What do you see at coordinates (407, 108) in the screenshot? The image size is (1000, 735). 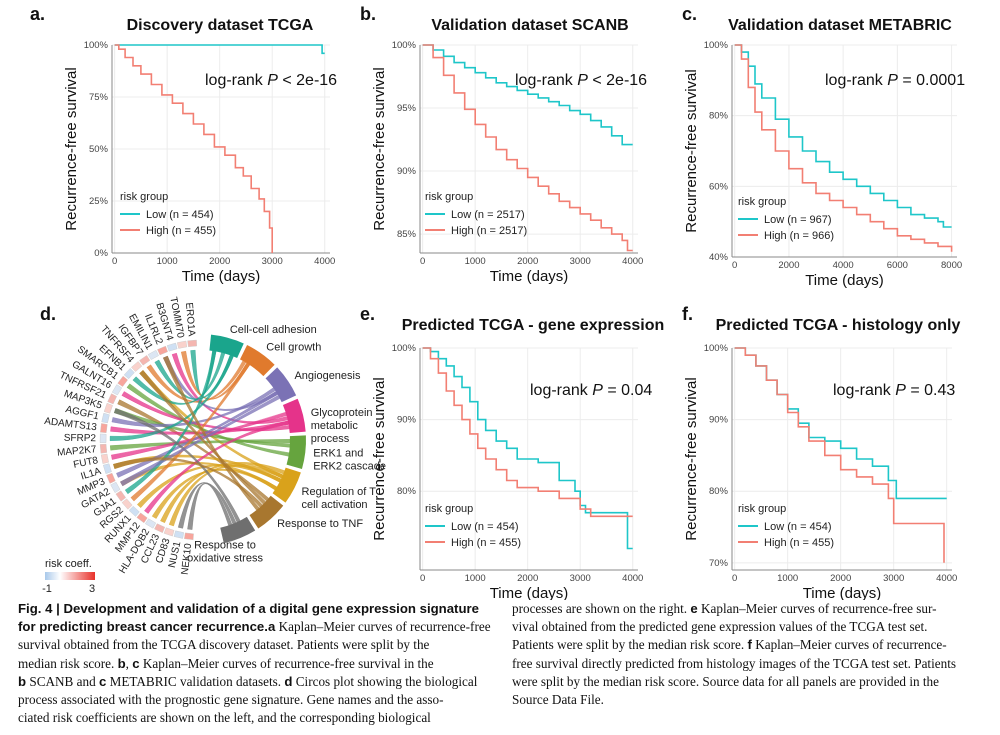 I see `y-tick-label: 95%` at bounding box center [407, 108].